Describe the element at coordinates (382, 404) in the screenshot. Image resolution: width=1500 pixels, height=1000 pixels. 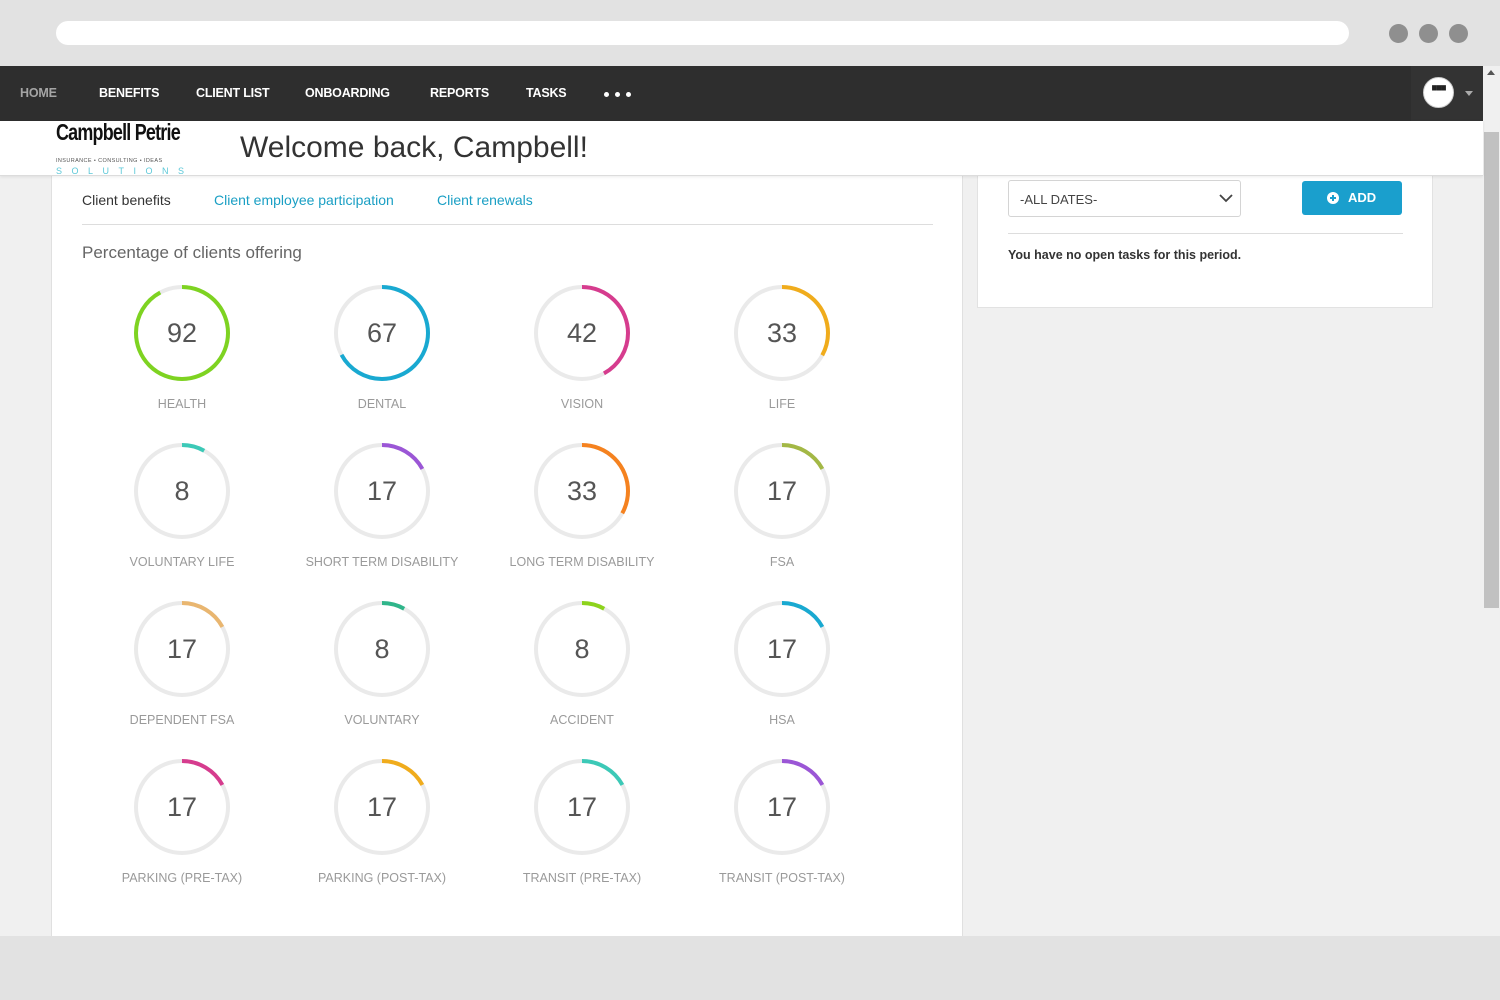
I see `gauge-label: DENTAL` at that location.